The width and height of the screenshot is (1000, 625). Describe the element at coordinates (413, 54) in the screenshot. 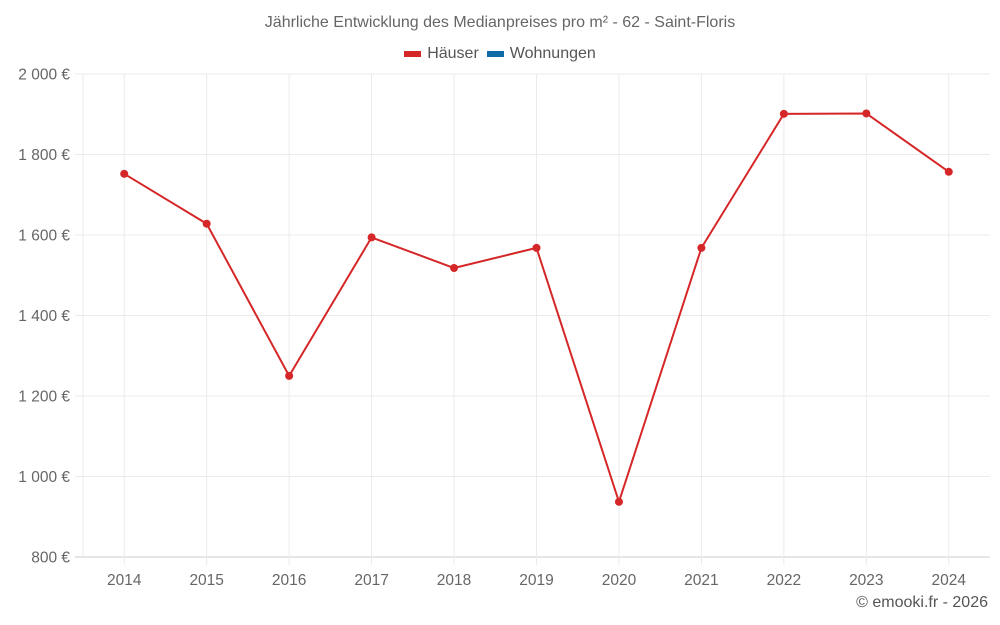

I see `legend-swatch-haeuser` at that location.